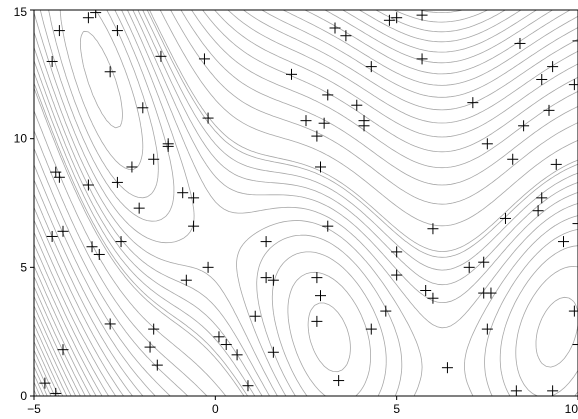 This screenshot has height=419, width=578. I want to click on x-tick-label: −5, so click(34, 409).